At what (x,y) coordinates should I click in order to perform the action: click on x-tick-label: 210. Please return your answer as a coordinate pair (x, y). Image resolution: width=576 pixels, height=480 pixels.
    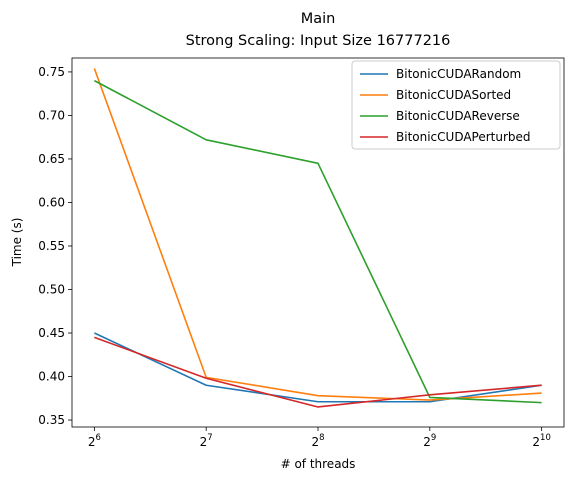
    Looking at the image, I should click on (541, 441).